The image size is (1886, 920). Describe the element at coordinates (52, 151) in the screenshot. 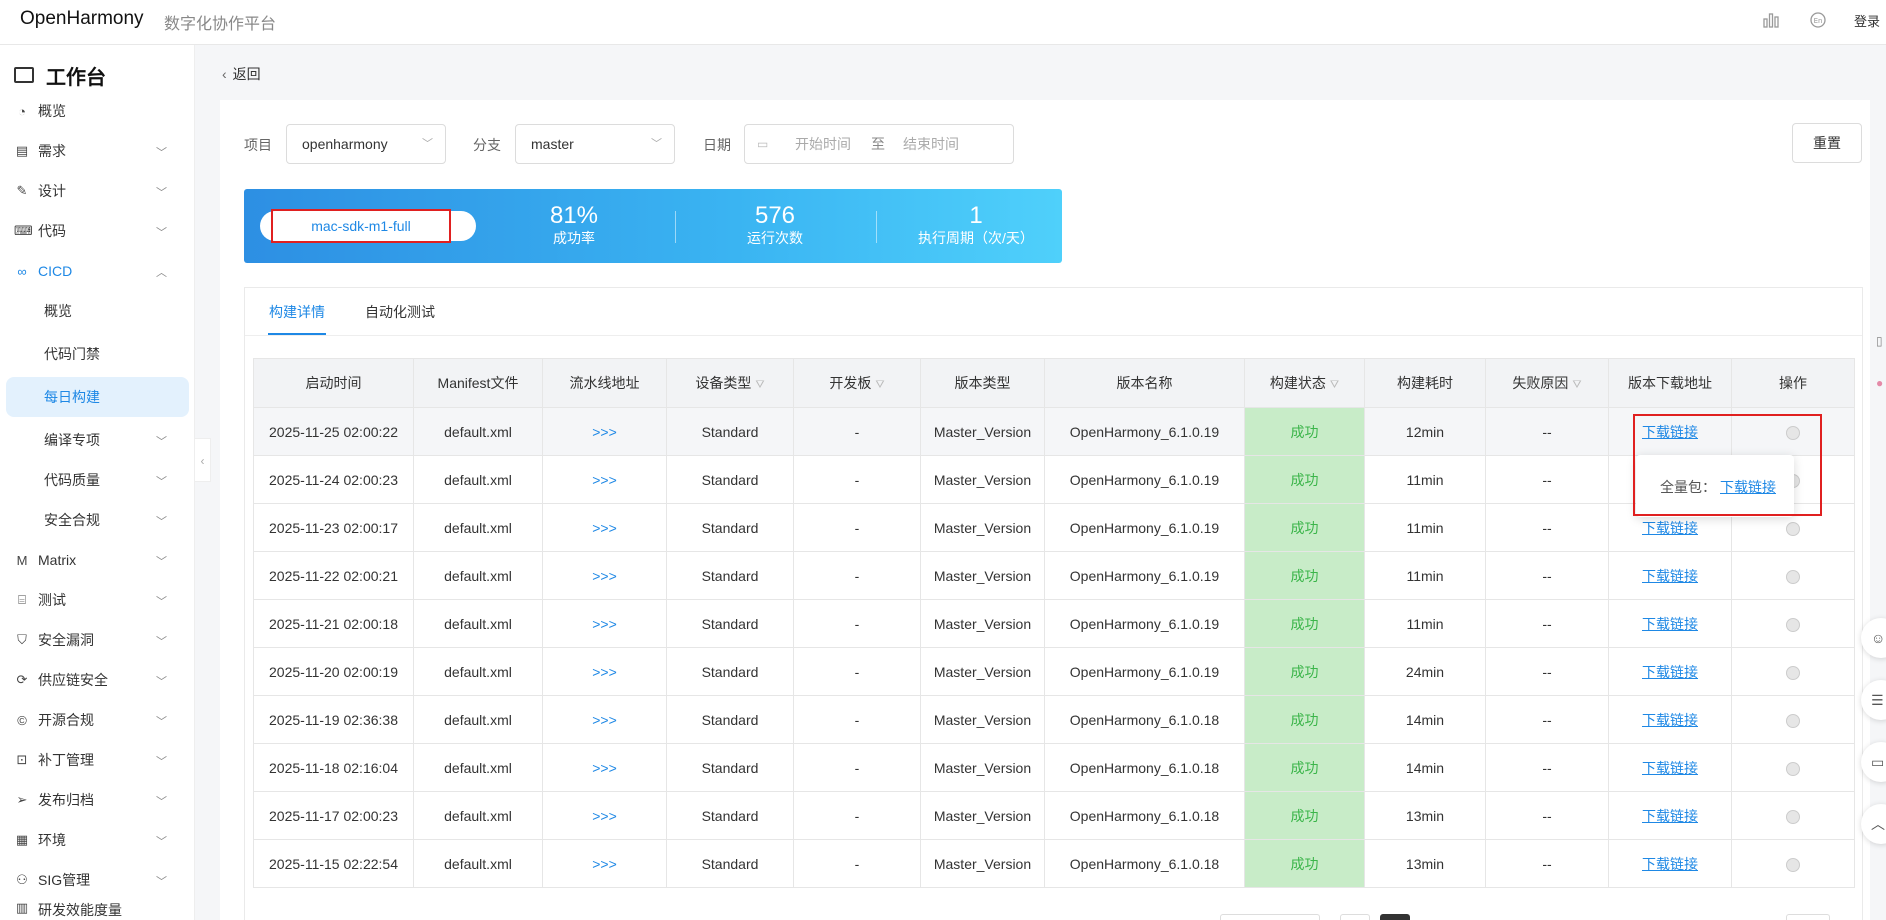

I see `sidebar-item-label: 需求` at that location.